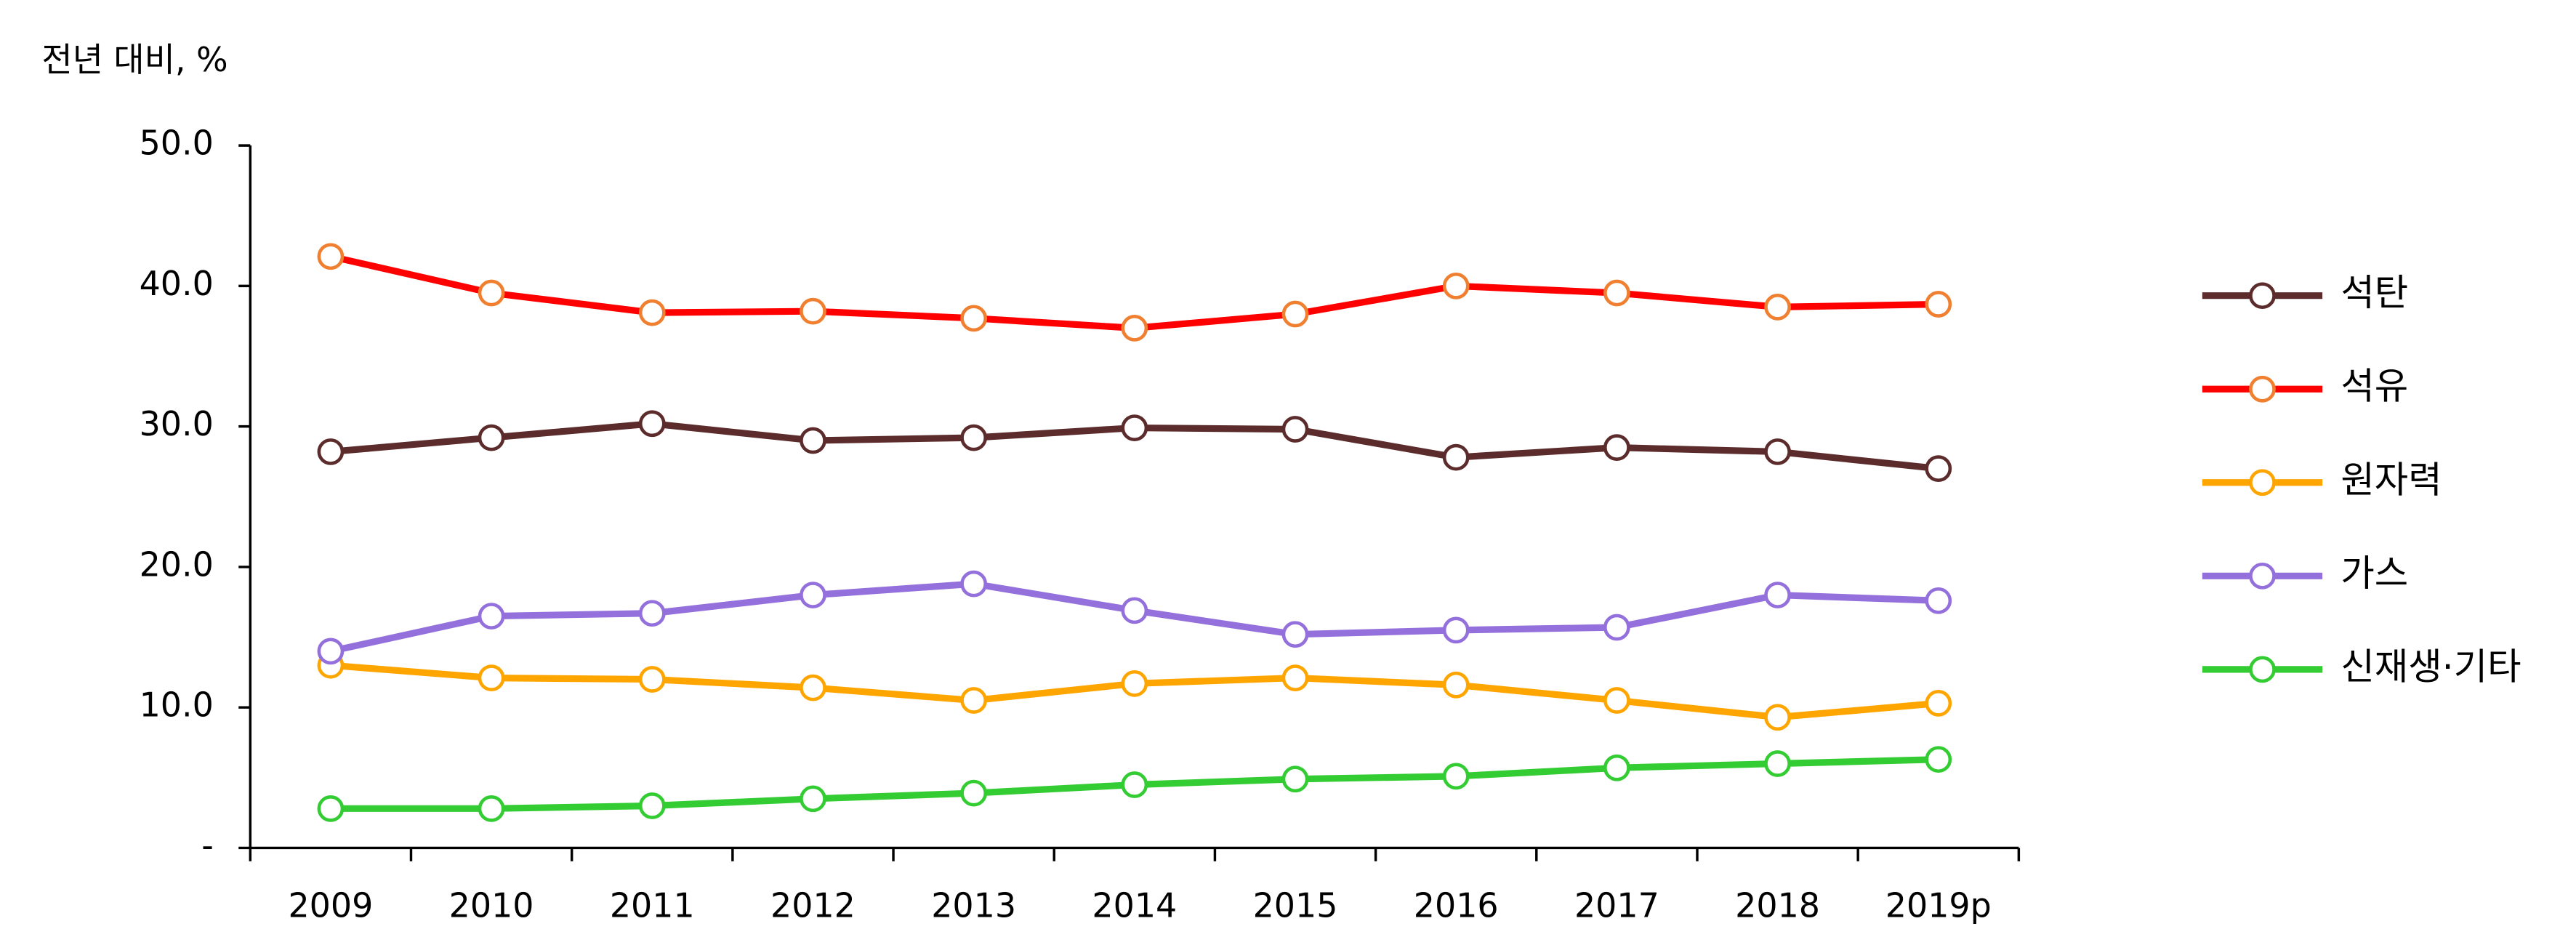  Describe the element at coordinates (1777, 905) in the screenshot. I see `x-tick-label: 2018` at that location.